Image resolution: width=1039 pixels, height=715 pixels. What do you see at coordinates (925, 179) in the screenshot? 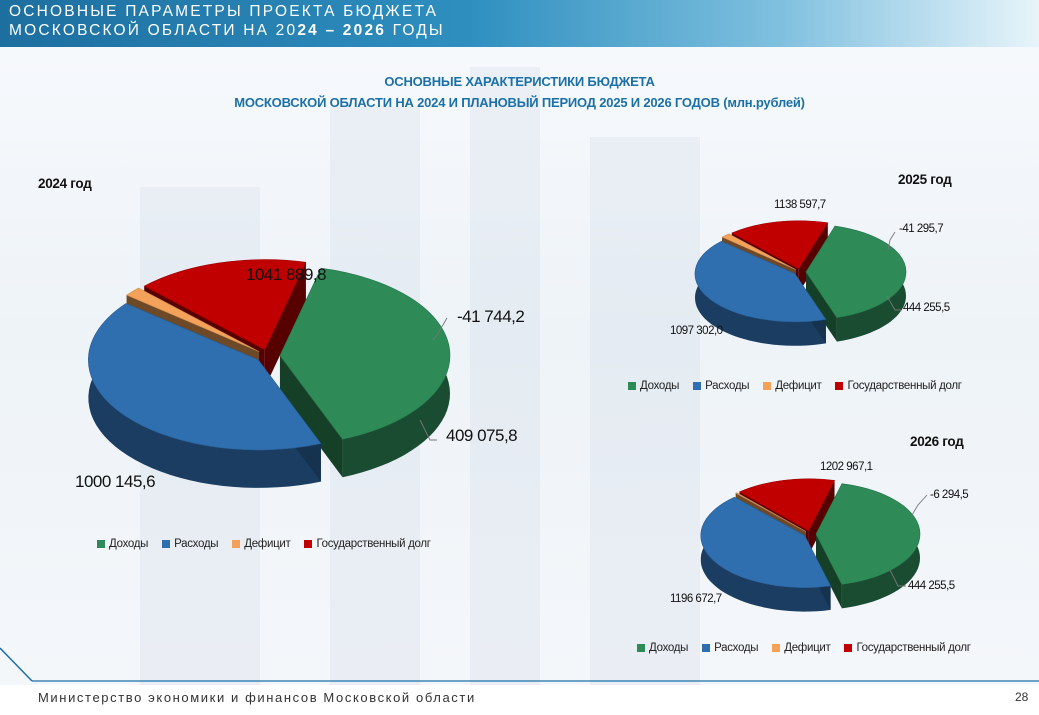
I see `chart-2025-title: 2025 год` at bounding box center [925, 179].